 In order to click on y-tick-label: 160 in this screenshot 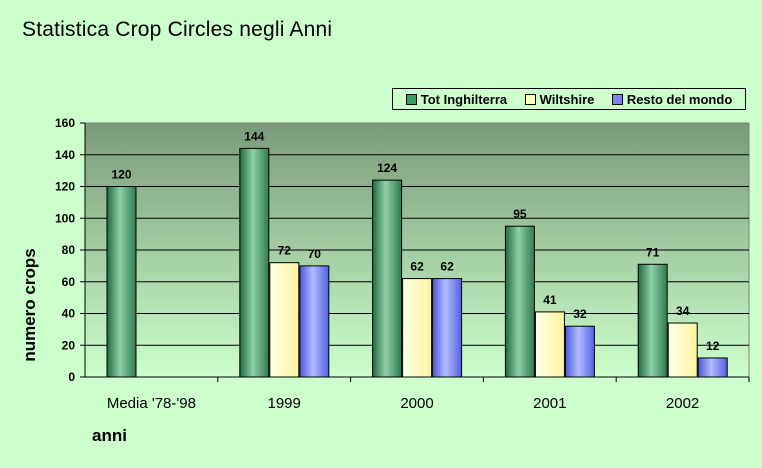, I will do `click(65, 123)`.